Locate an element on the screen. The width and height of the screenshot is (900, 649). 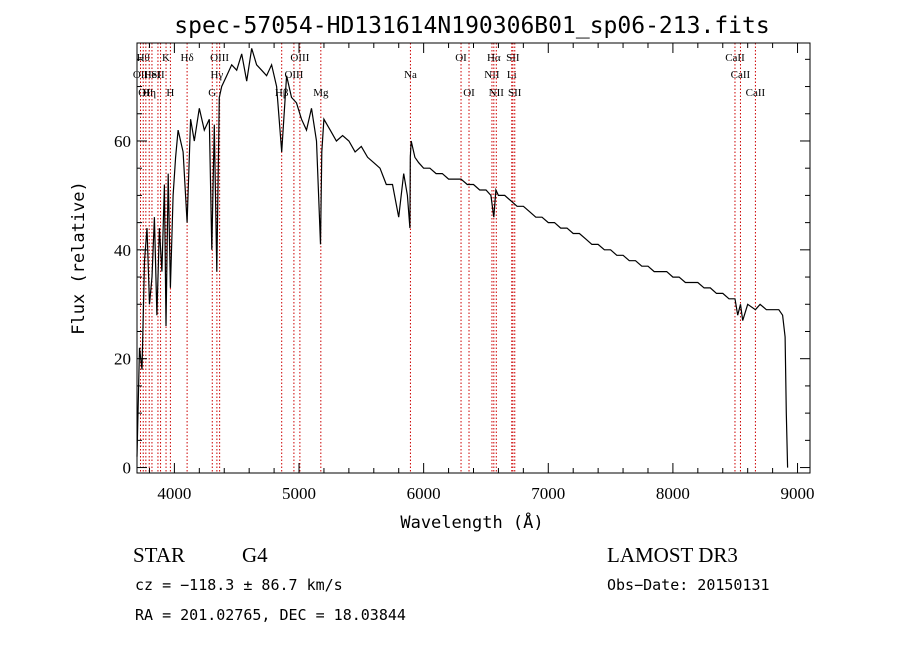
observation-date: Obs−Date: 20150131 is located at coordinates (688, 585).